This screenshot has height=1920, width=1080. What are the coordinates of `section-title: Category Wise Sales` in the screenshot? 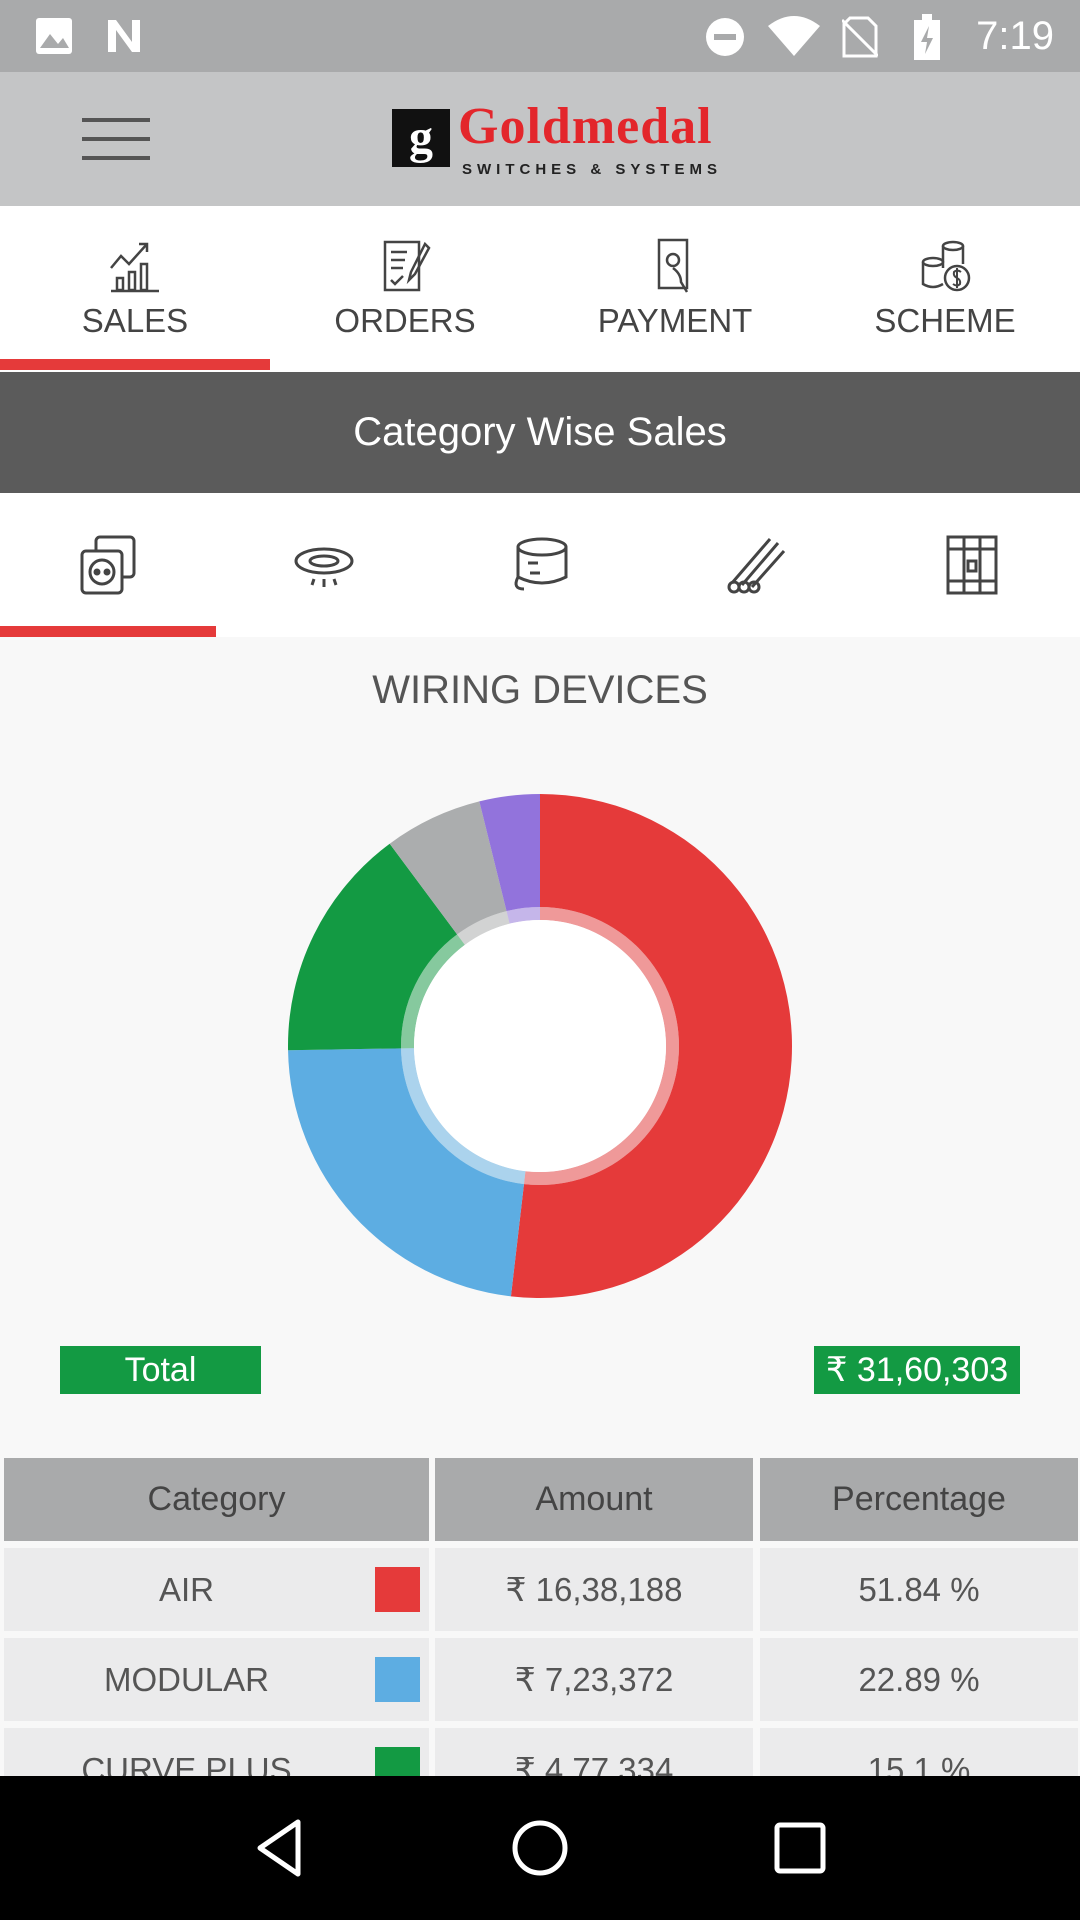 It's located at (540, 432).